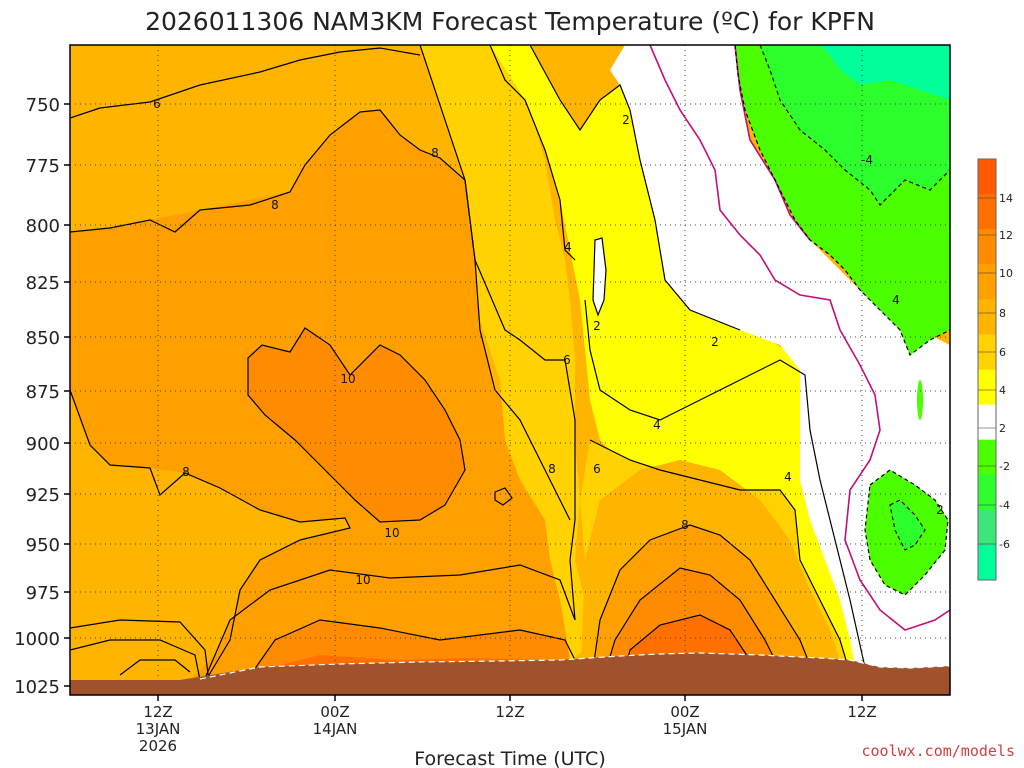  I want to click on y-tick-label: 850, so click(43, 338).